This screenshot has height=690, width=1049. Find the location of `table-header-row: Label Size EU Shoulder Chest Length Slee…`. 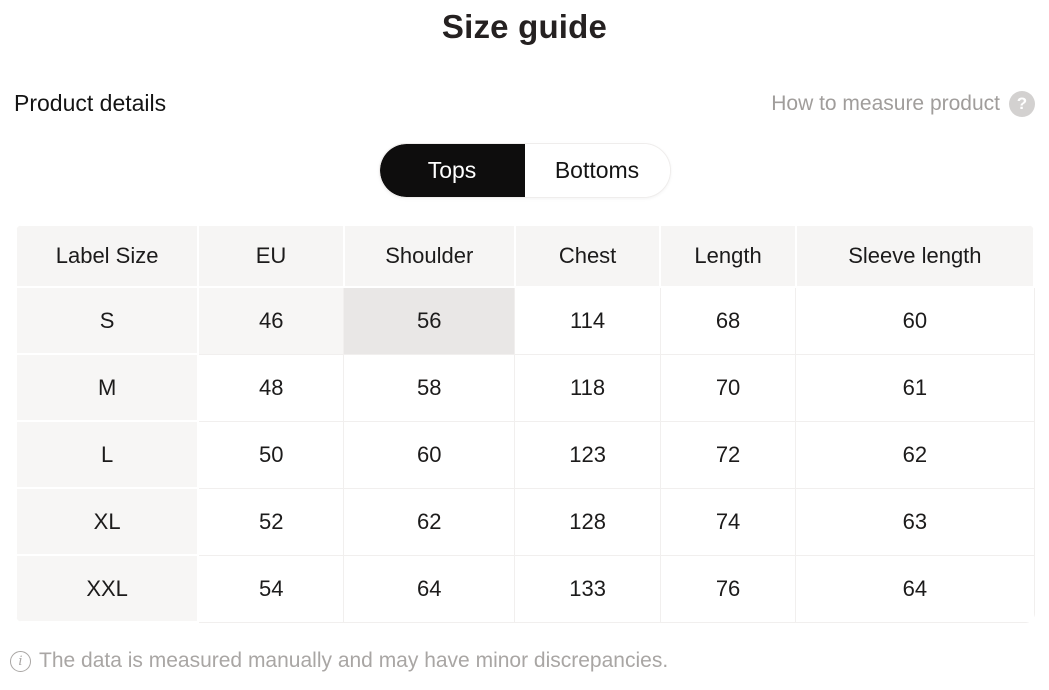

table-header-row: Label Size EU Shoulder Chest Length Slee… is located at coordinates (525, 256).